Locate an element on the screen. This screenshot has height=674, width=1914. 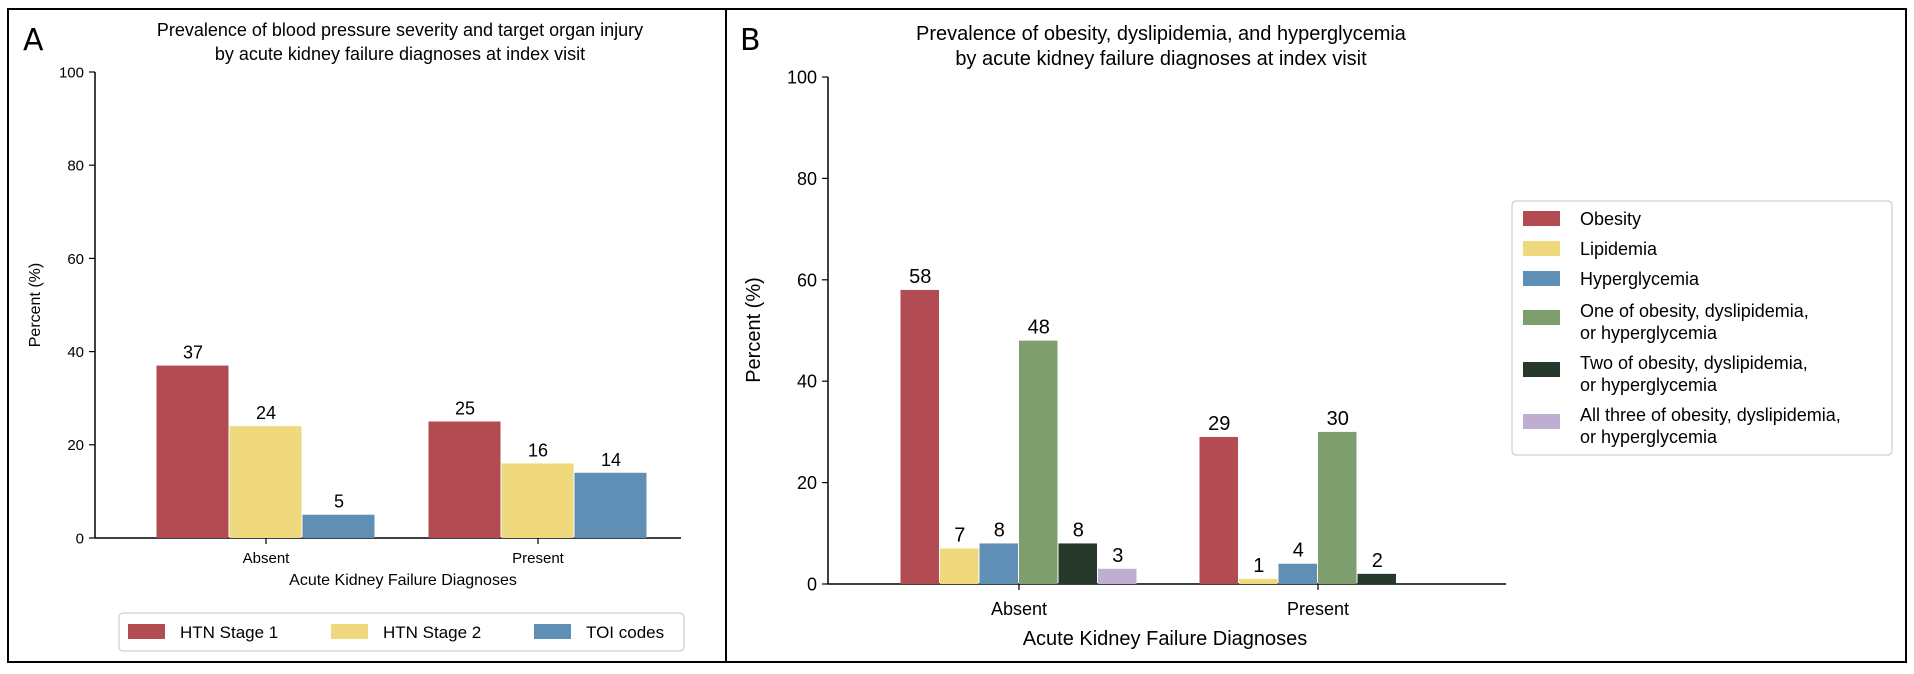
chart-1-data-label: 30 is located at coordinates (1338, 419).